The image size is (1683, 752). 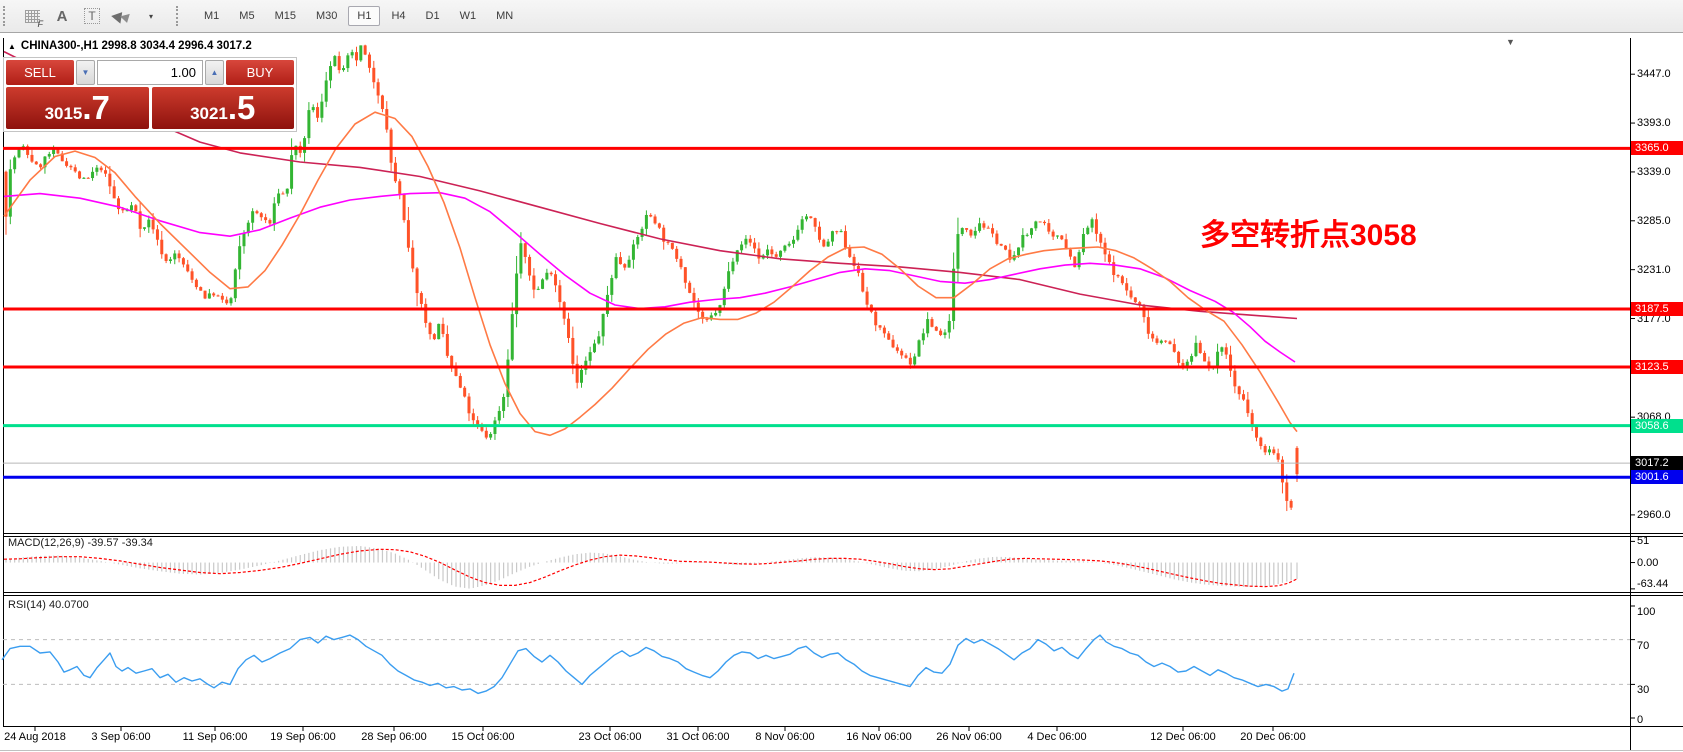 I want to click on volume-input, so click(x=150, y=72).